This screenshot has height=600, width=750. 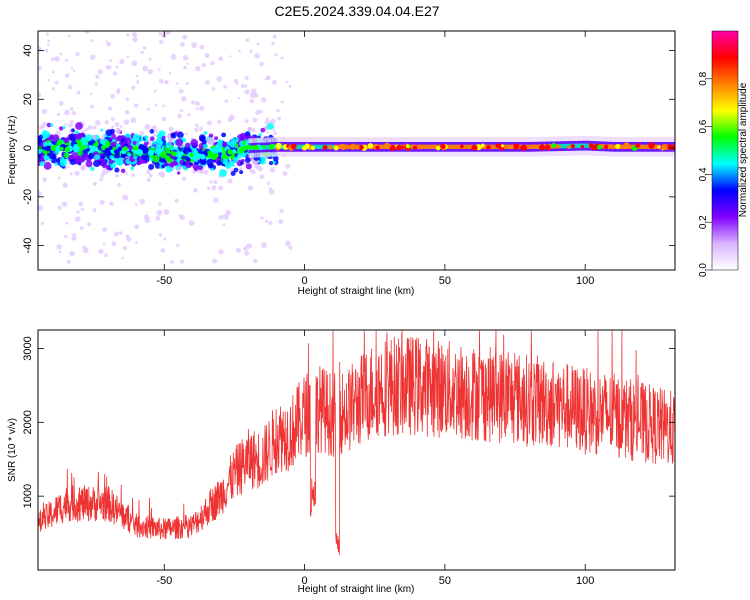 I want to click on spectrogram-y-tick-label: 0, so click(x=28, y=148).